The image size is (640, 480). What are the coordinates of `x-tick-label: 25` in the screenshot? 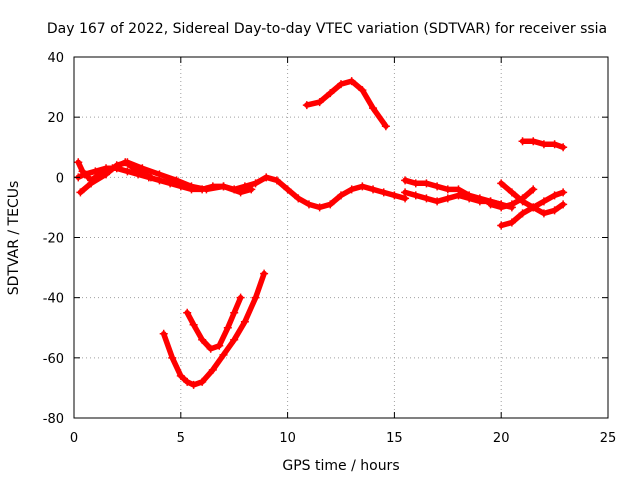 It's located at (608, 438).